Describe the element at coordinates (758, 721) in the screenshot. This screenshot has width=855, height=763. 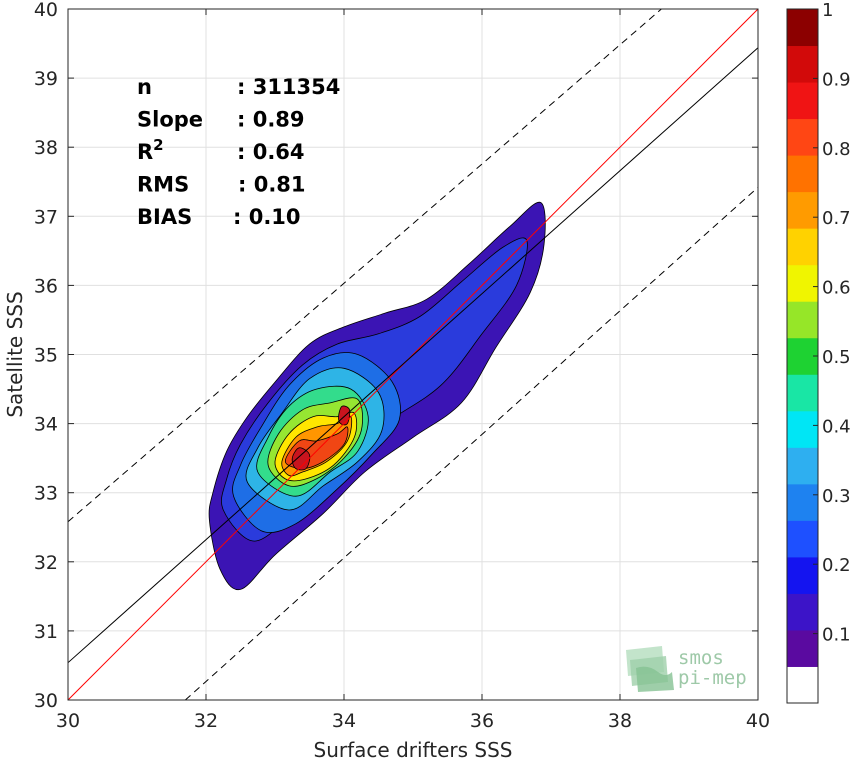
I see `x-tick-label: 40` at that location.